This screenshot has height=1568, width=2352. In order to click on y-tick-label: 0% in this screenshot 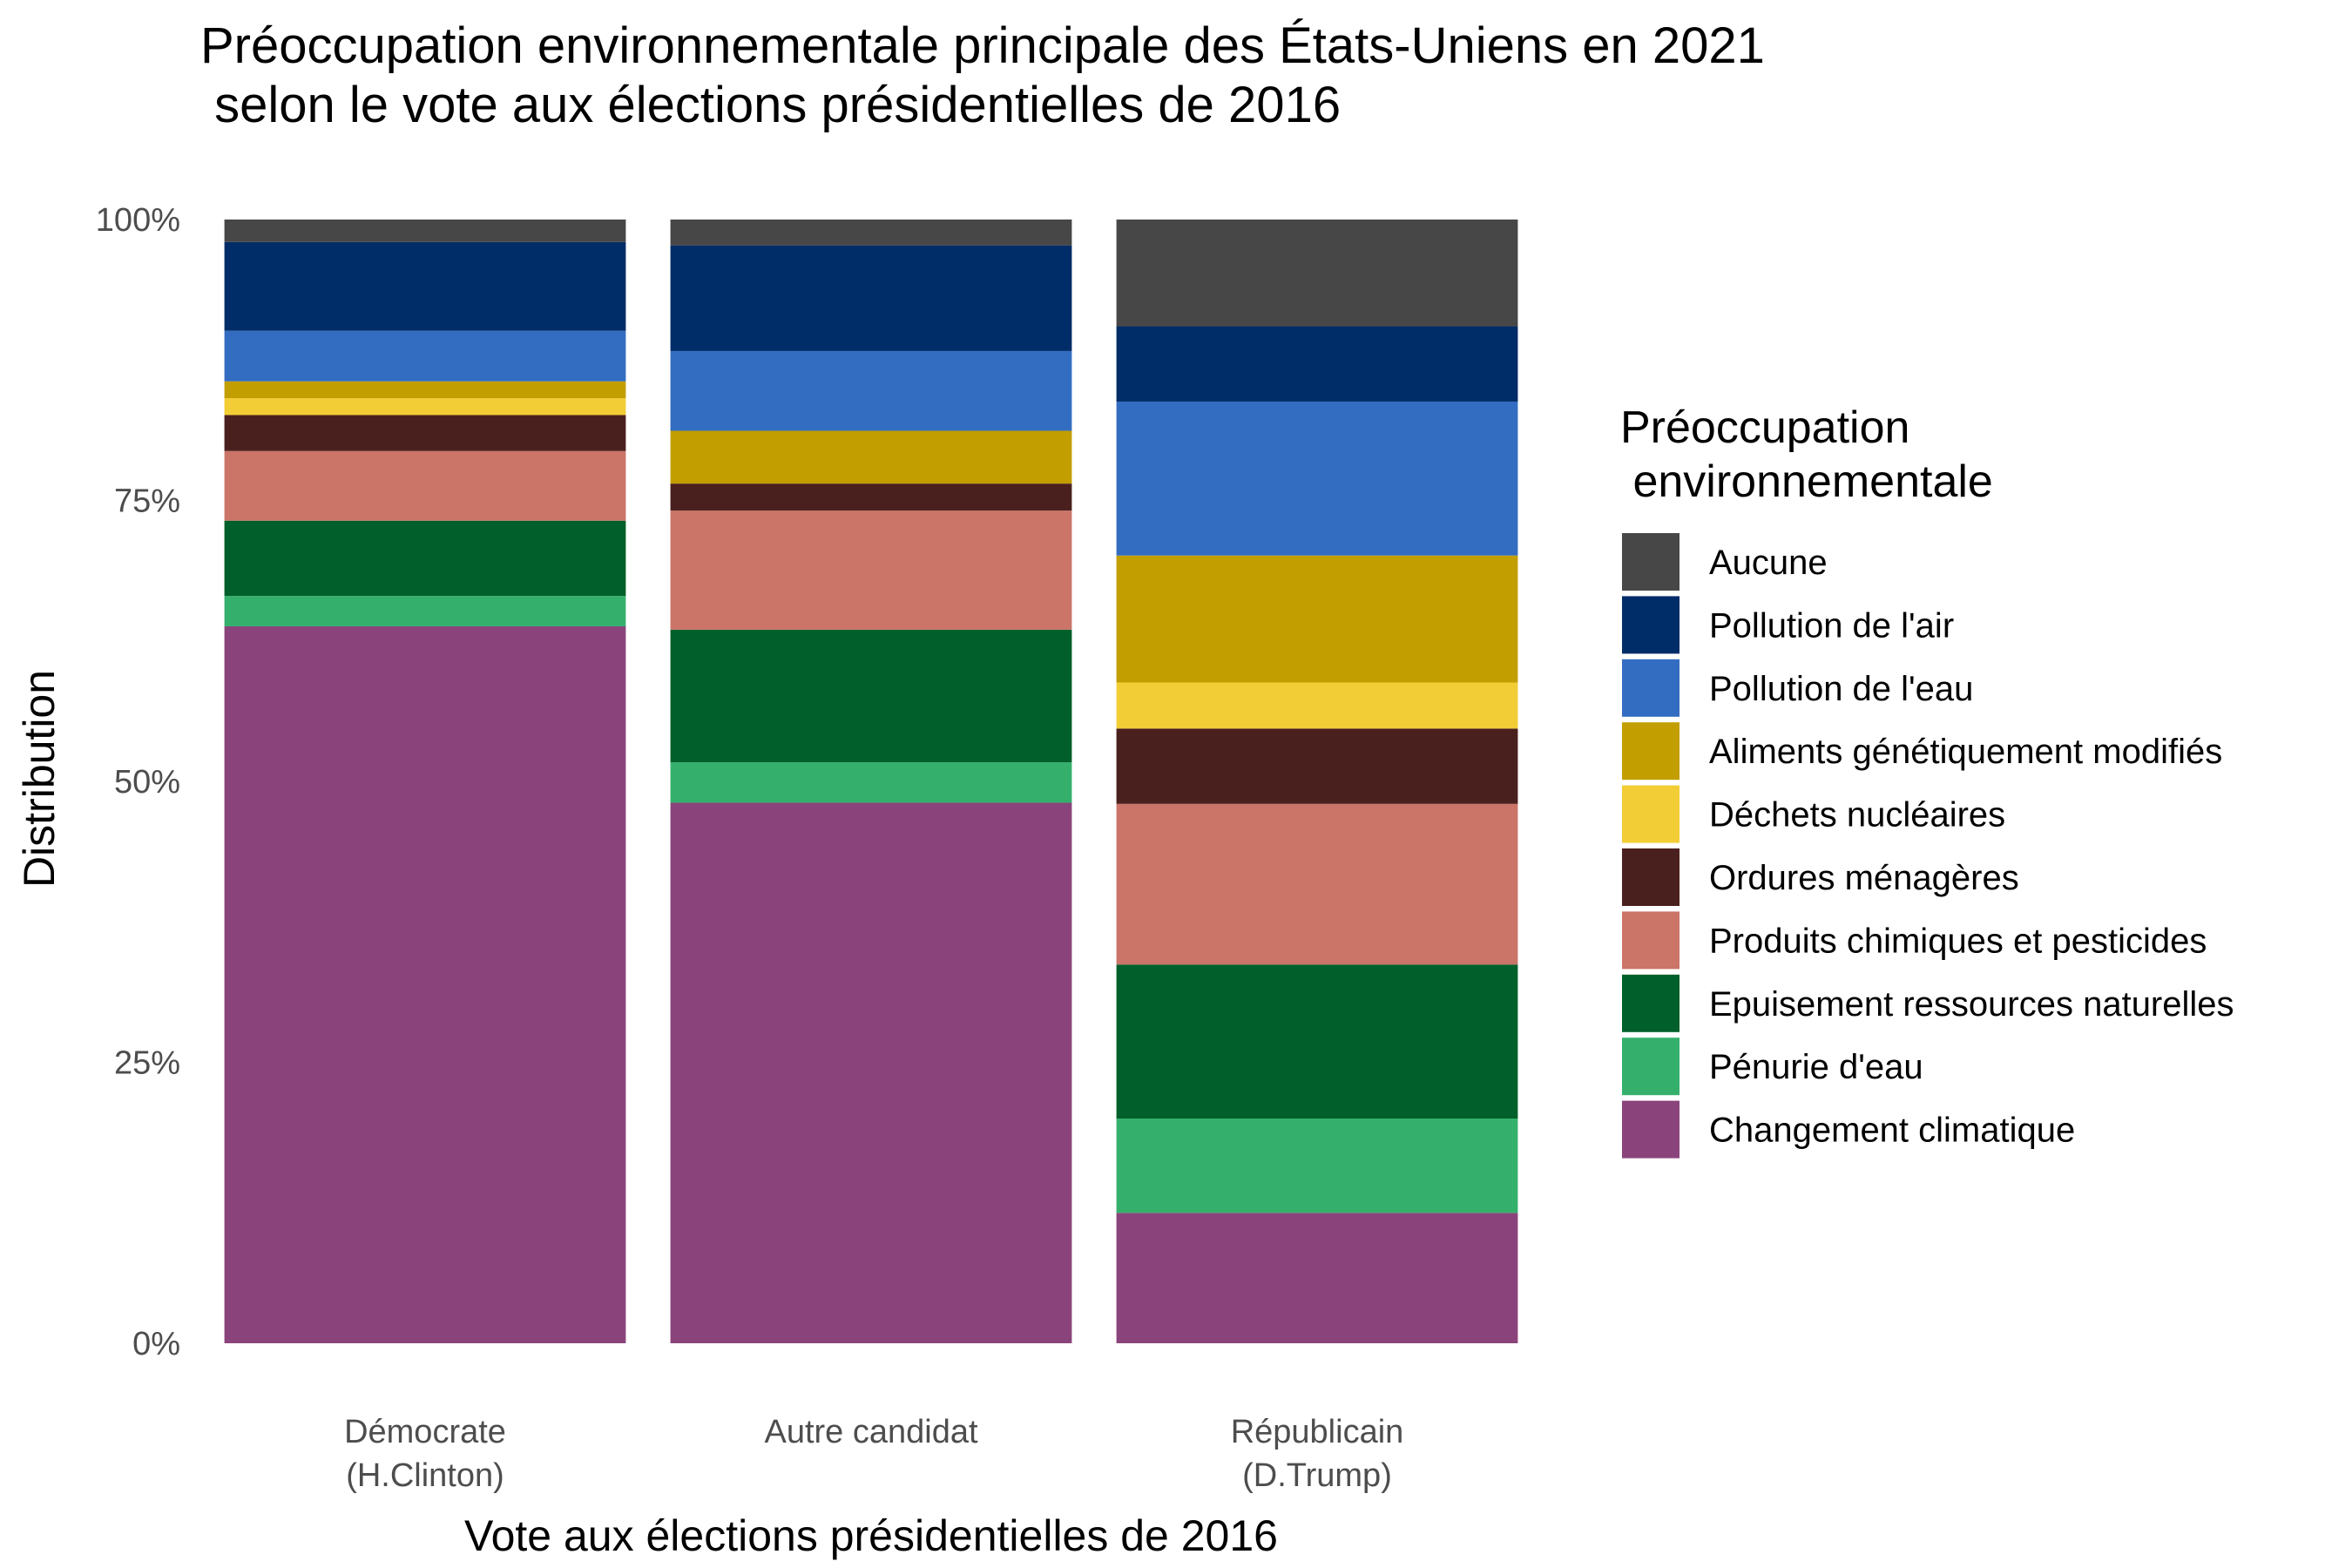, I will do `click(156, 1344)`.